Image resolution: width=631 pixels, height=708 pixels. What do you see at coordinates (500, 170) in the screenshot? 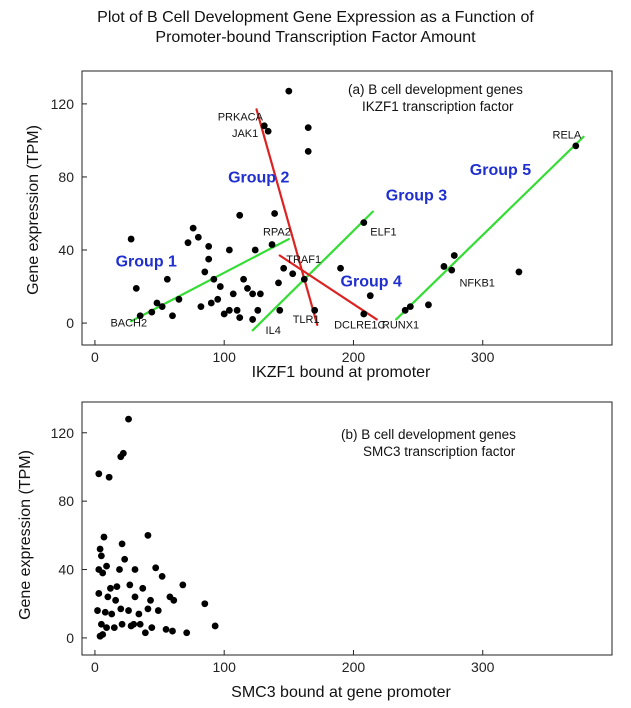
I see `chart-a-group-label: Group 5` at bounding box center [500, 170].